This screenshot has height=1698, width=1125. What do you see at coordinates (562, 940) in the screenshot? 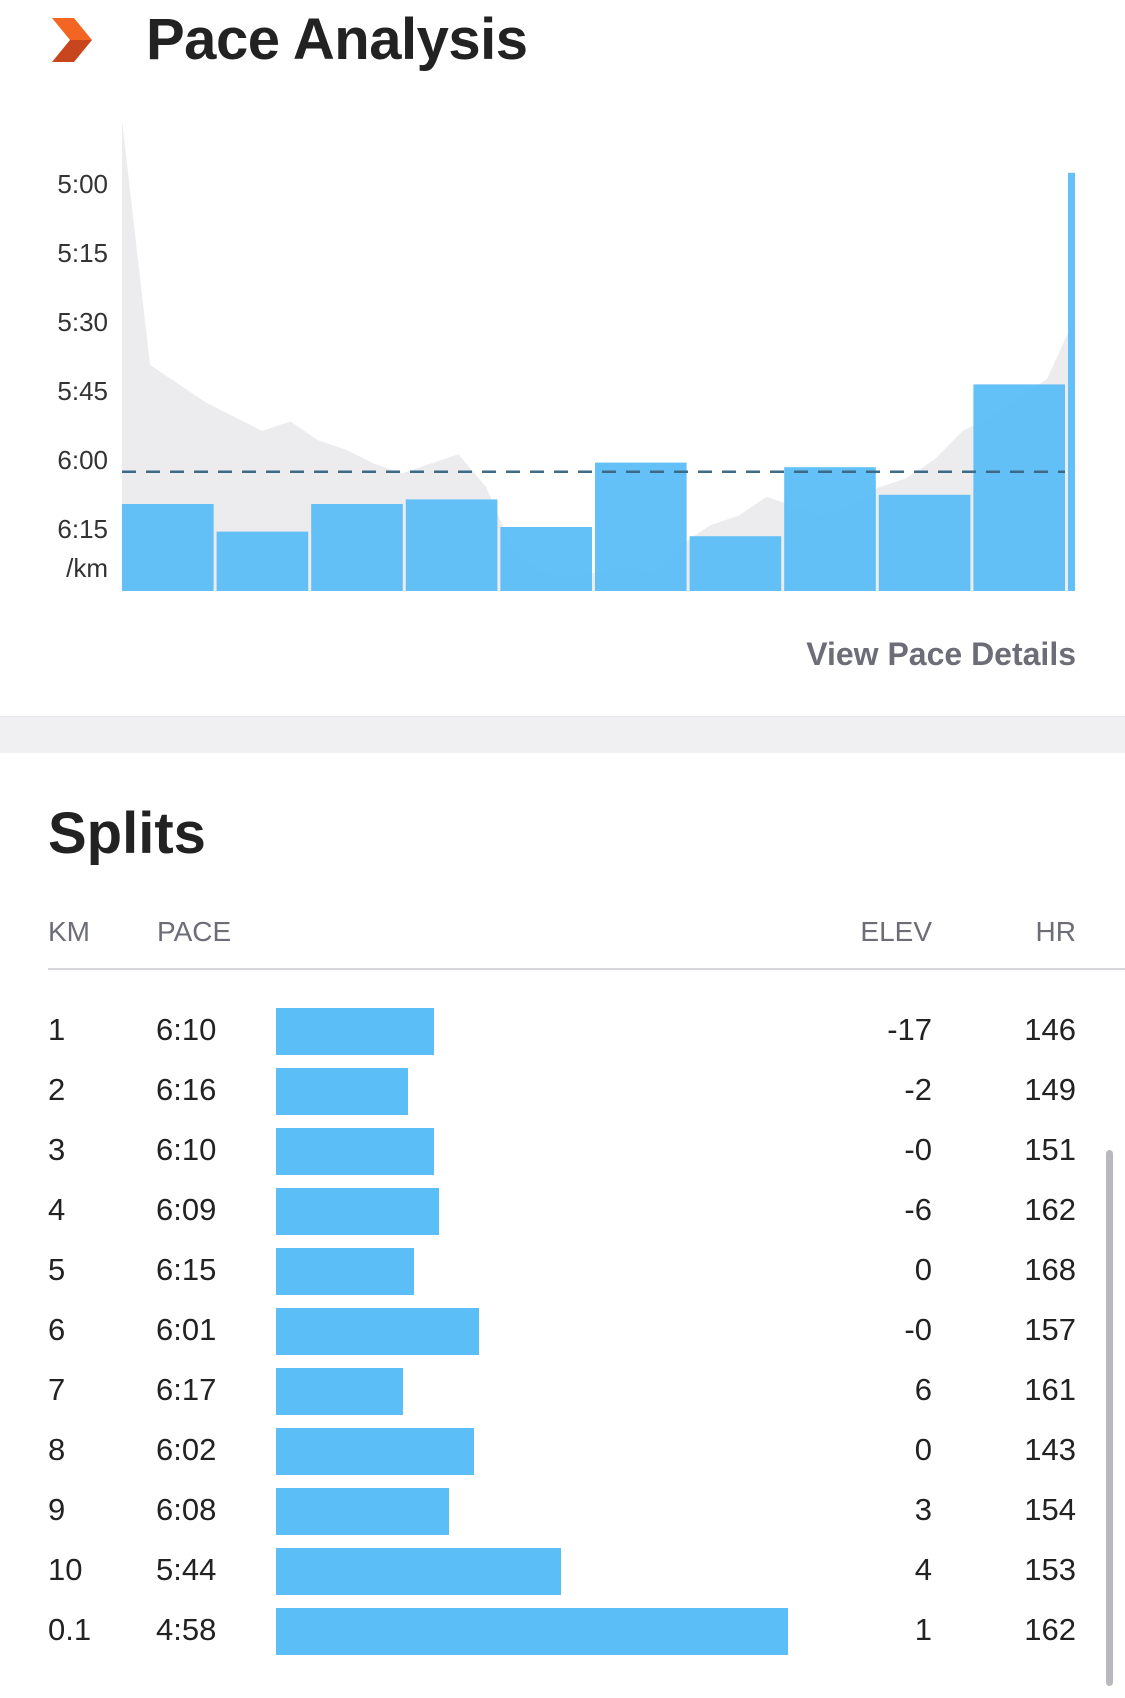
I see `splits-column-headers: KM PACE ELEV HR` at bounding box center [562, 940].